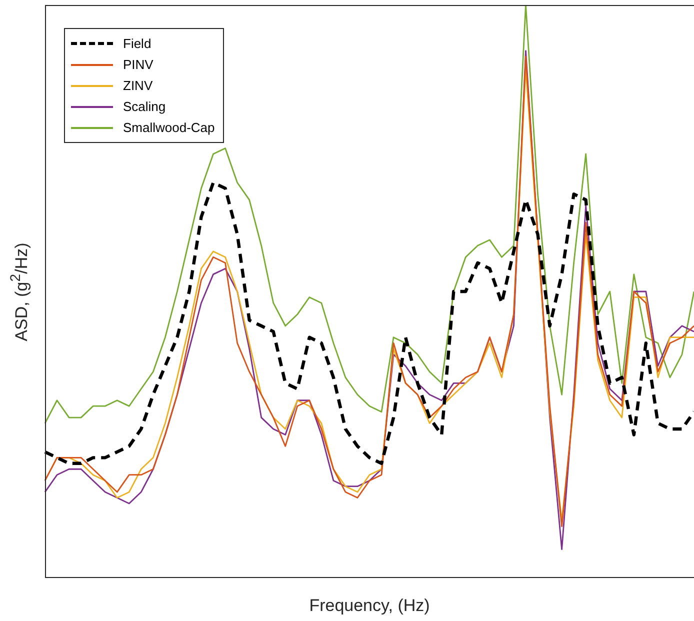 The image size is (694, 621). Describe the element at coordinates (138, 85) in the screenshot. I see `legend-label: ZINV` at that location.